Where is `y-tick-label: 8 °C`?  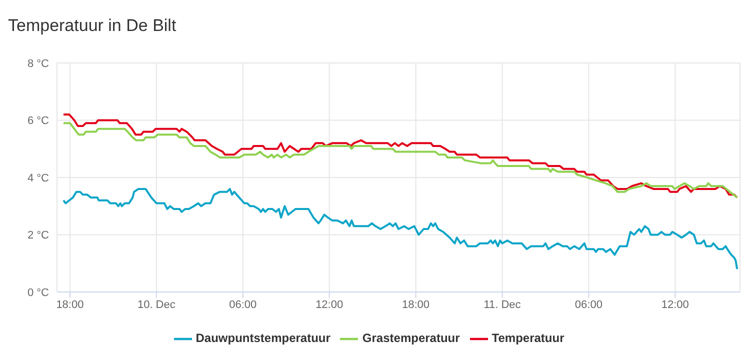
y-tick-label: 8 °C is located at coordinates (38, 64).